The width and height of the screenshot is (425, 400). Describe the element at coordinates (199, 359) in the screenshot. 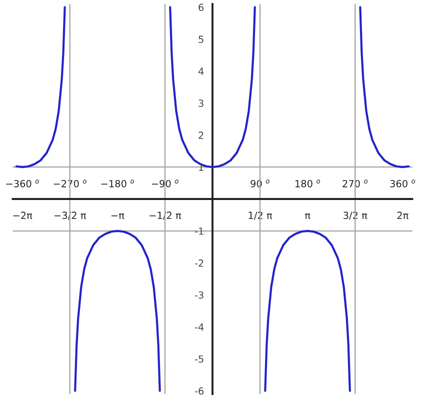

I see `y-tick-label: -5` at that location.